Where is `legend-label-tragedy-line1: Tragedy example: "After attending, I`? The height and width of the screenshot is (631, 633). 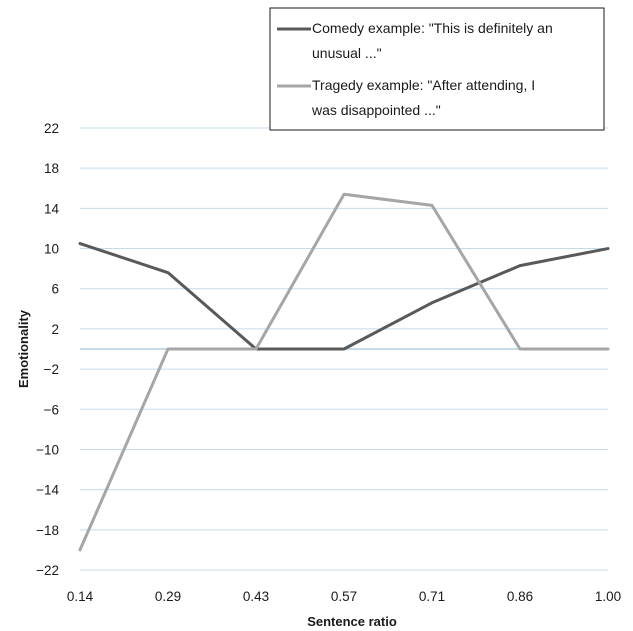
legend-label-tragedy-line1: Tragedy example: "After attending, I is located at coordinates (423, 85).